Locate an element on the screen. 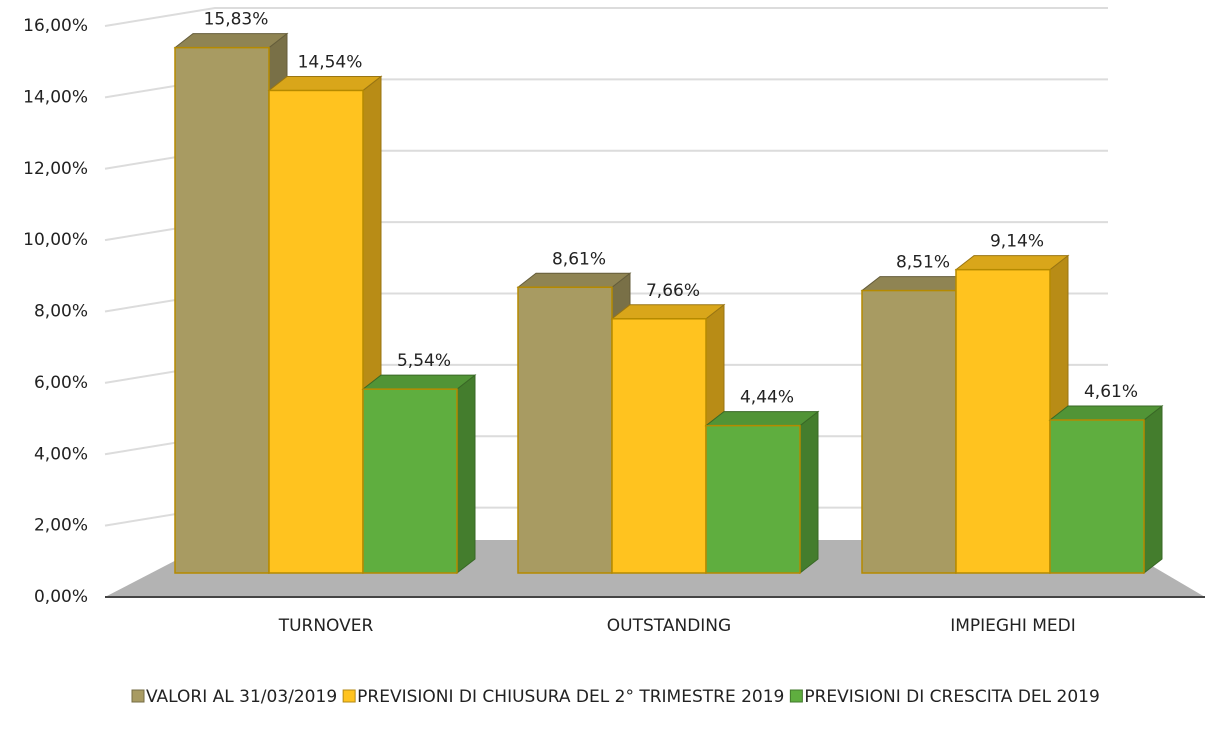 The height and width of the screenshot is (740, 1205). value-label: 7,66% is located at coordinates (673, 291).